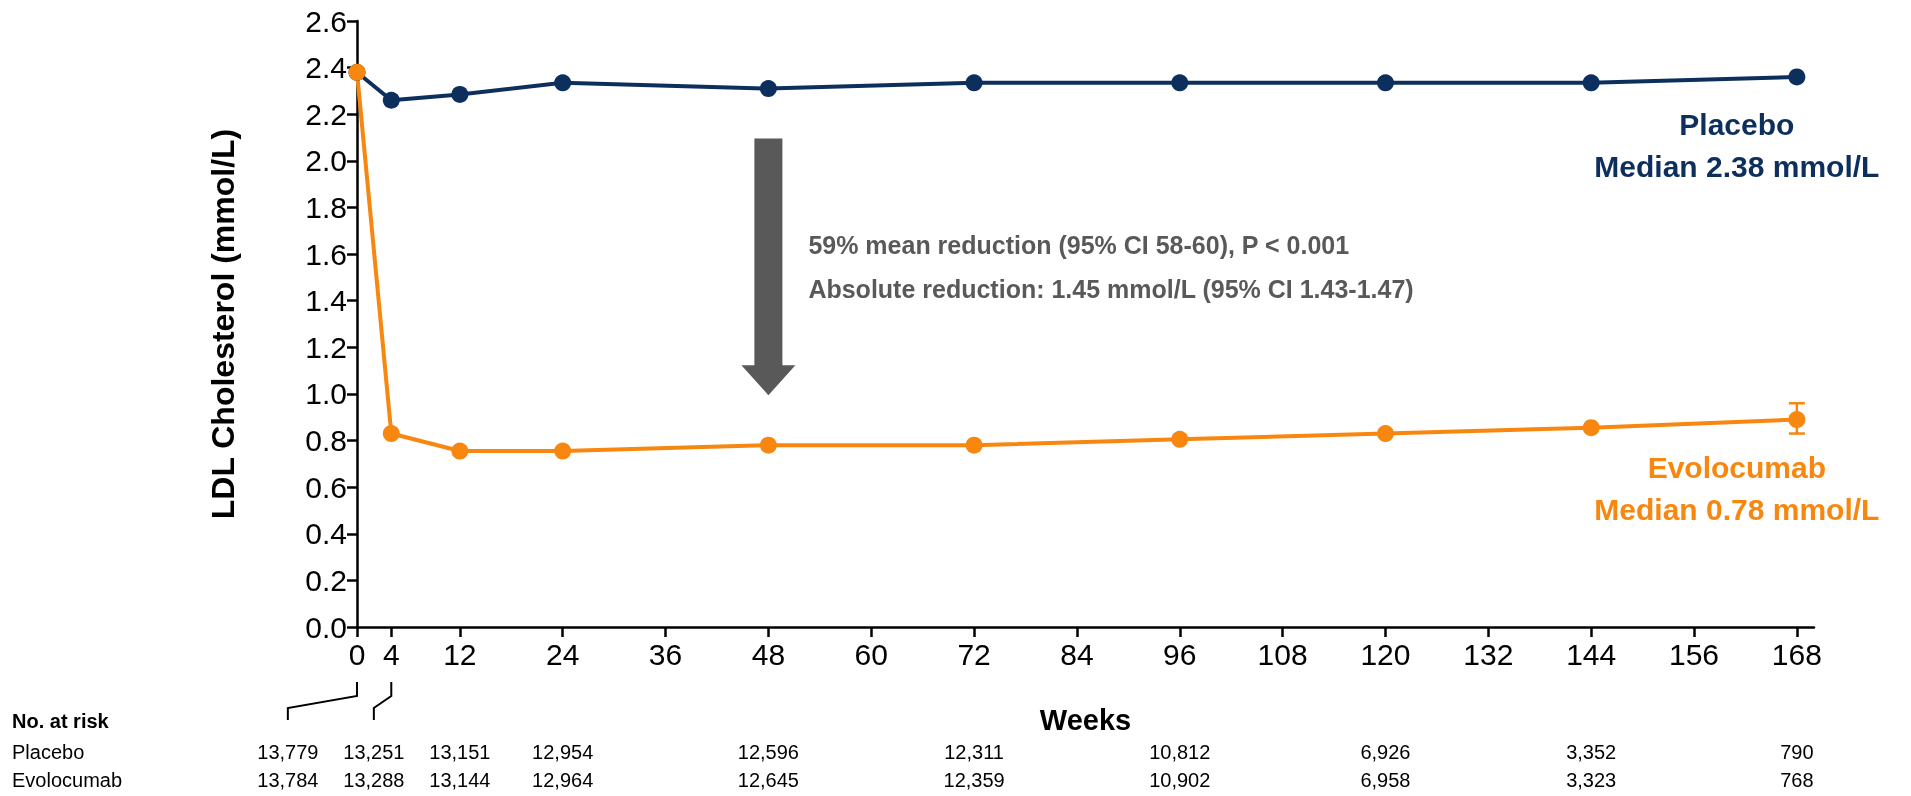  Describe the element at coordinates (563, 780) in the screenshot. I see `text: 12,964` at that location.